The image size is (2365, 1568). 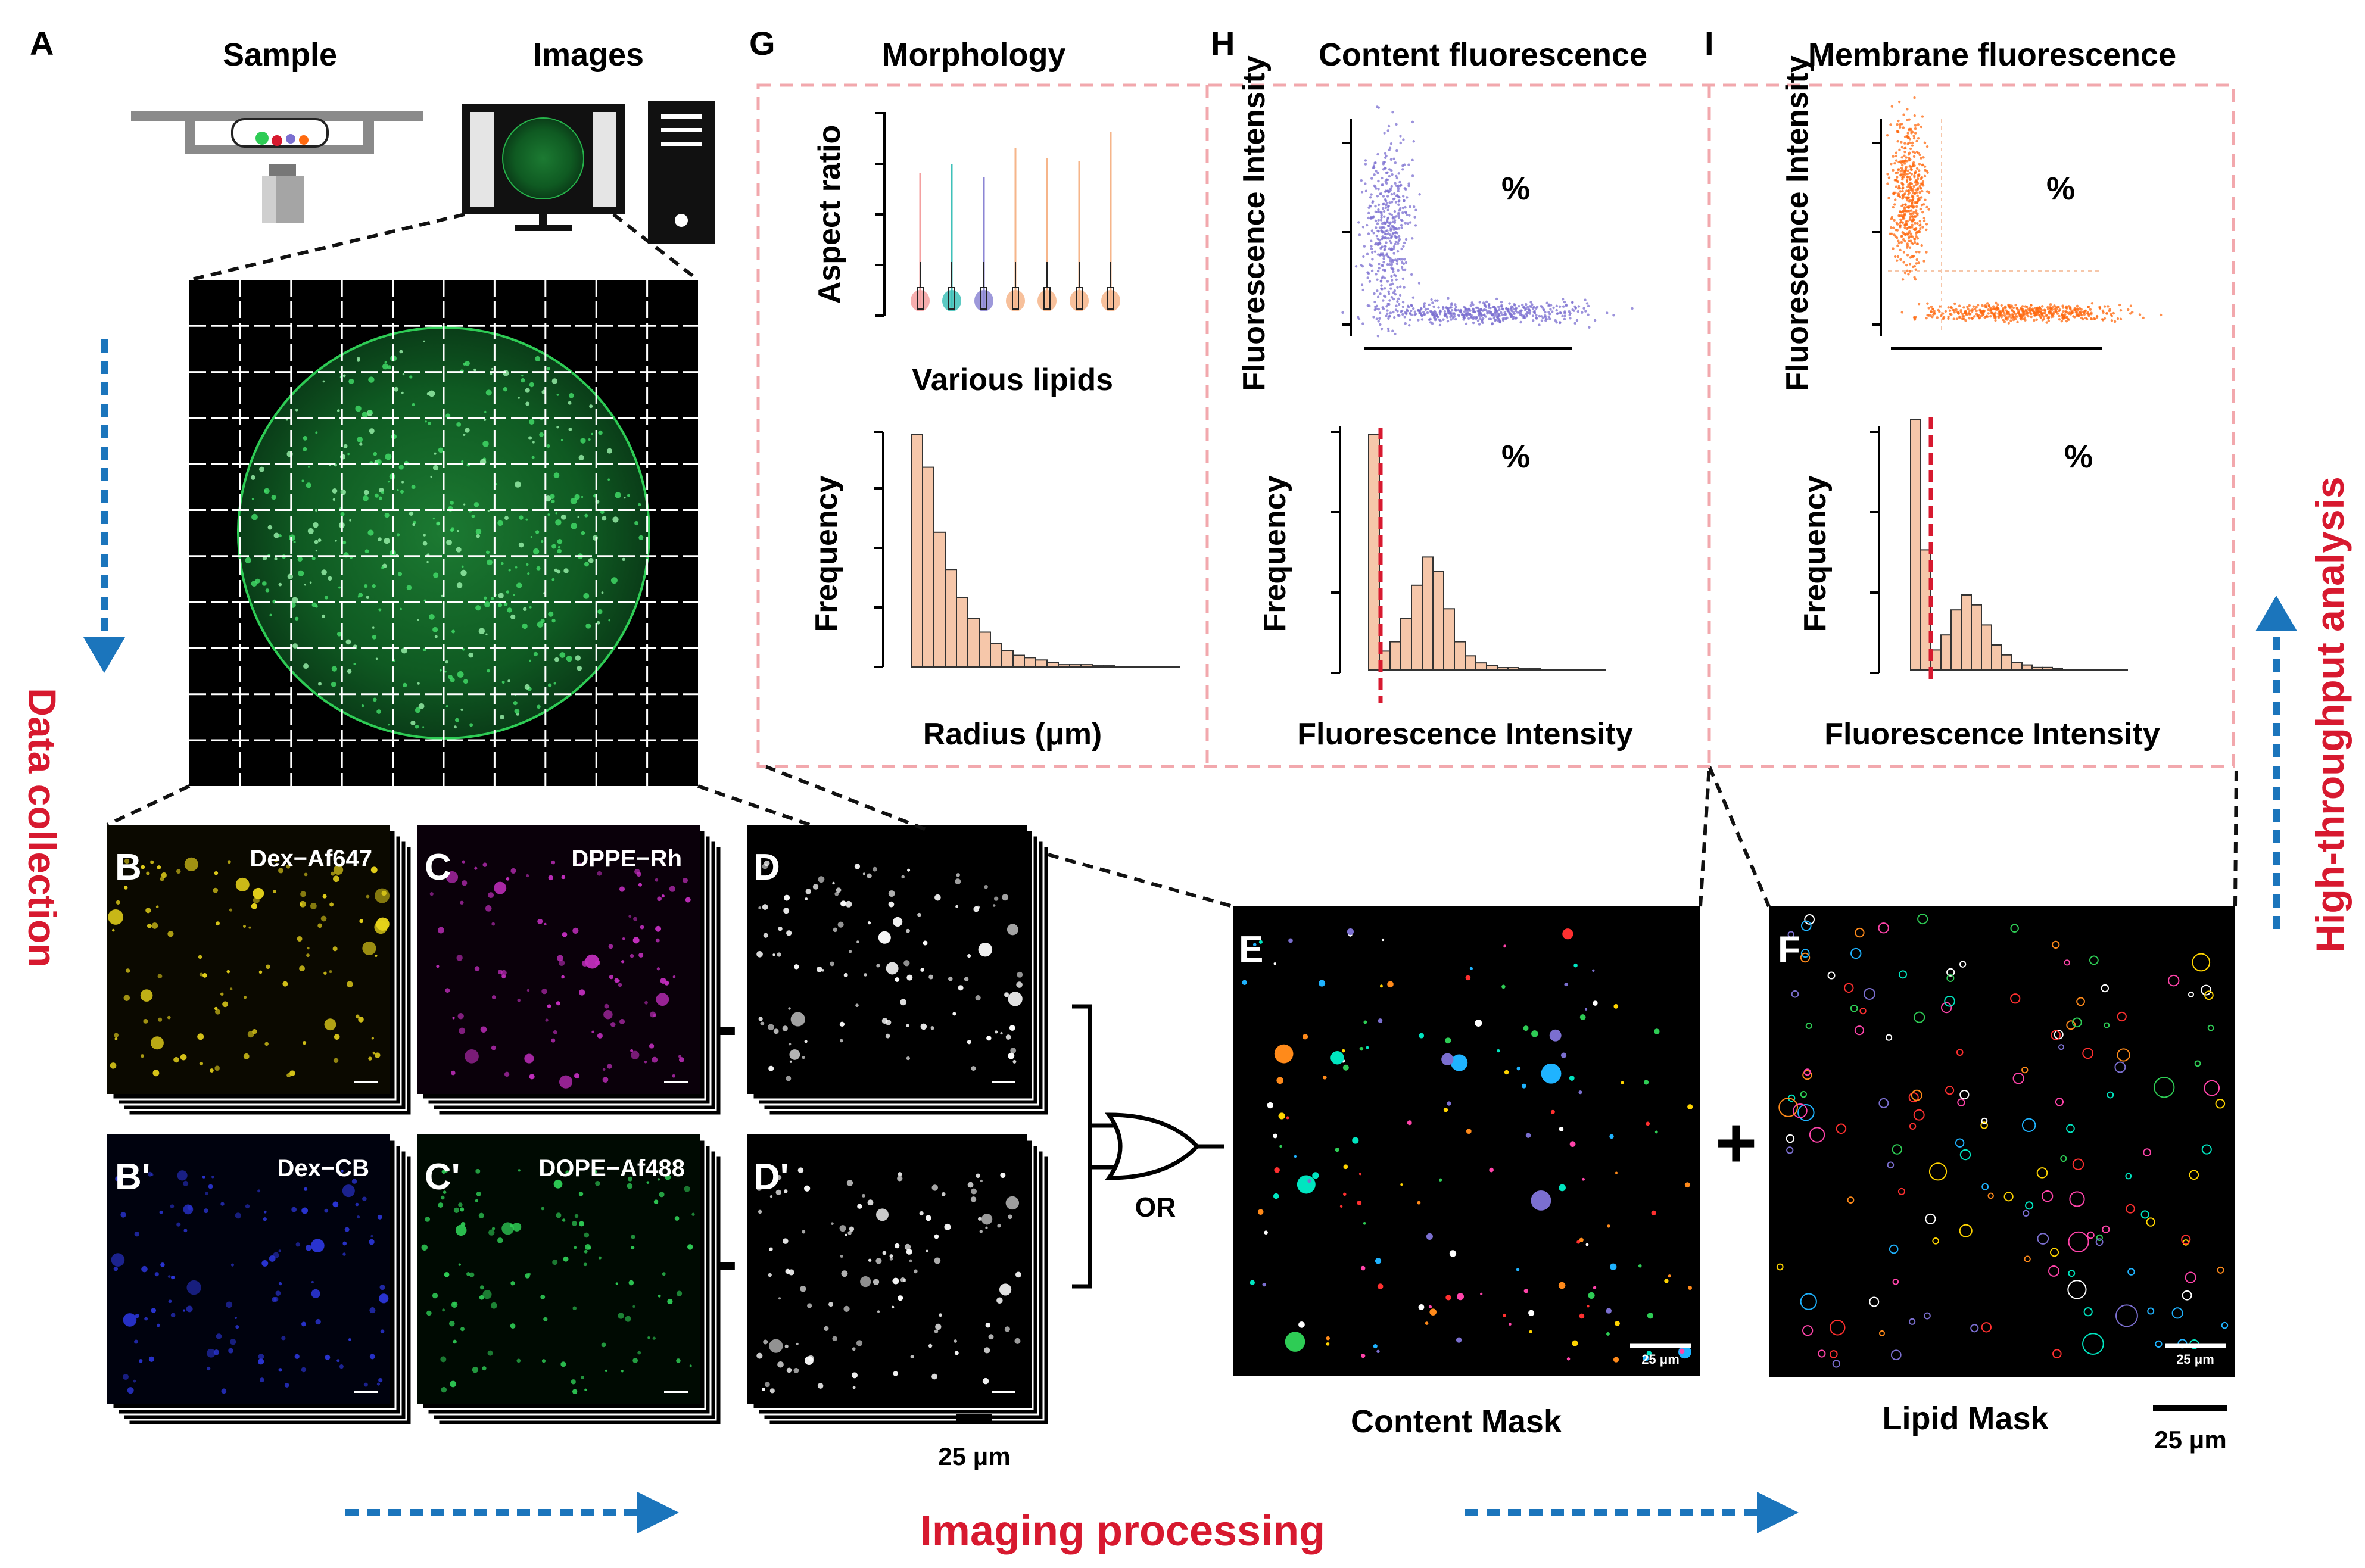 I want to click on tile-grid, so click(x=443, y=533).